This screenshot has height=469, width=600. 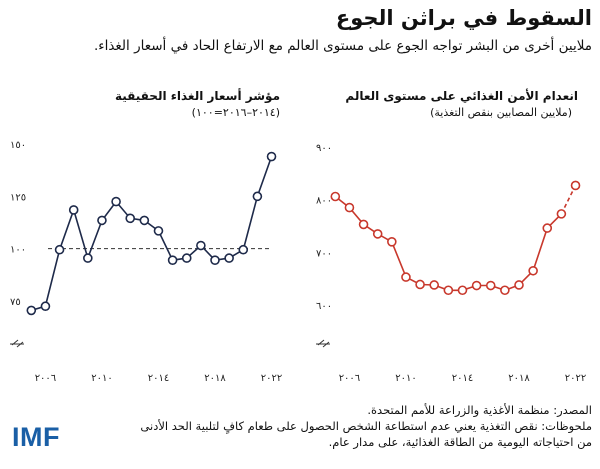 I want to click on food-insecurity-panel-subtitle: (ملايين المصابين بنقص التغذية), so click(x=501, y=112).